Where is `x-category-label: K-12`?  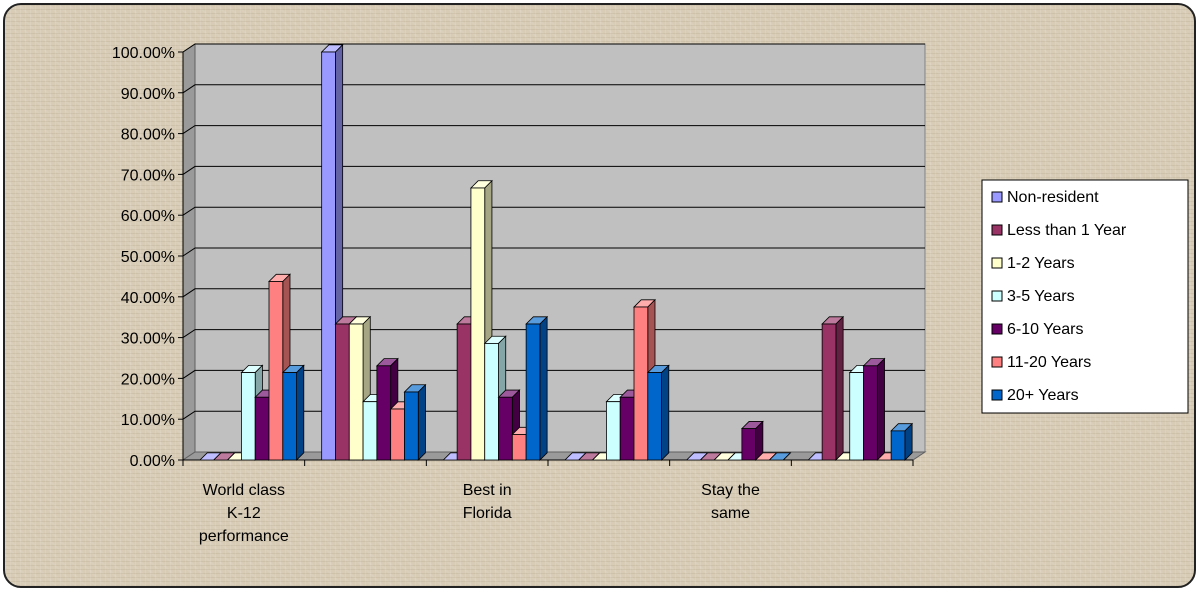
x-category-label: K-12 is located at coordinates (244, 513).